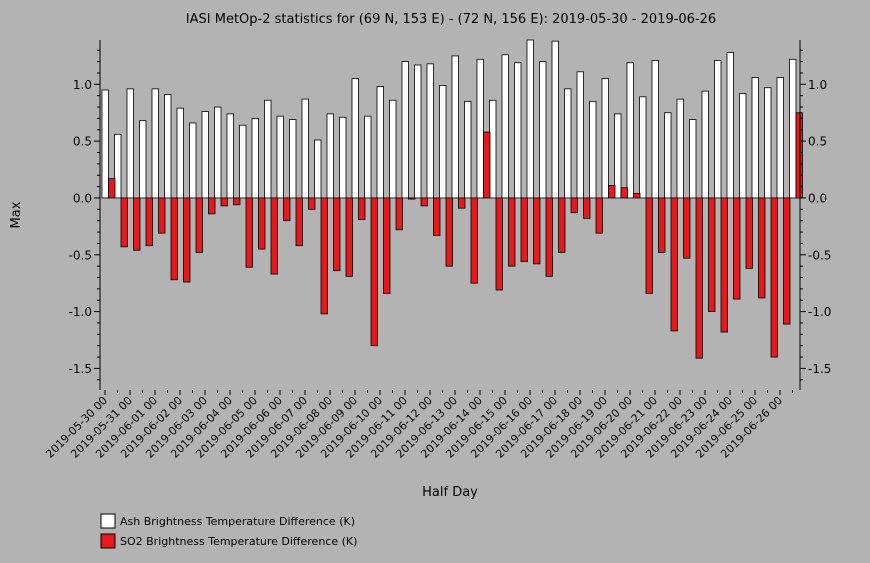 The height and width of the screenshot is (563, 870). What do you see at coordinates (82, 85) in the screenshot?
I see `y-tick-label-left: 1.0` at bounding box center [82, 85].